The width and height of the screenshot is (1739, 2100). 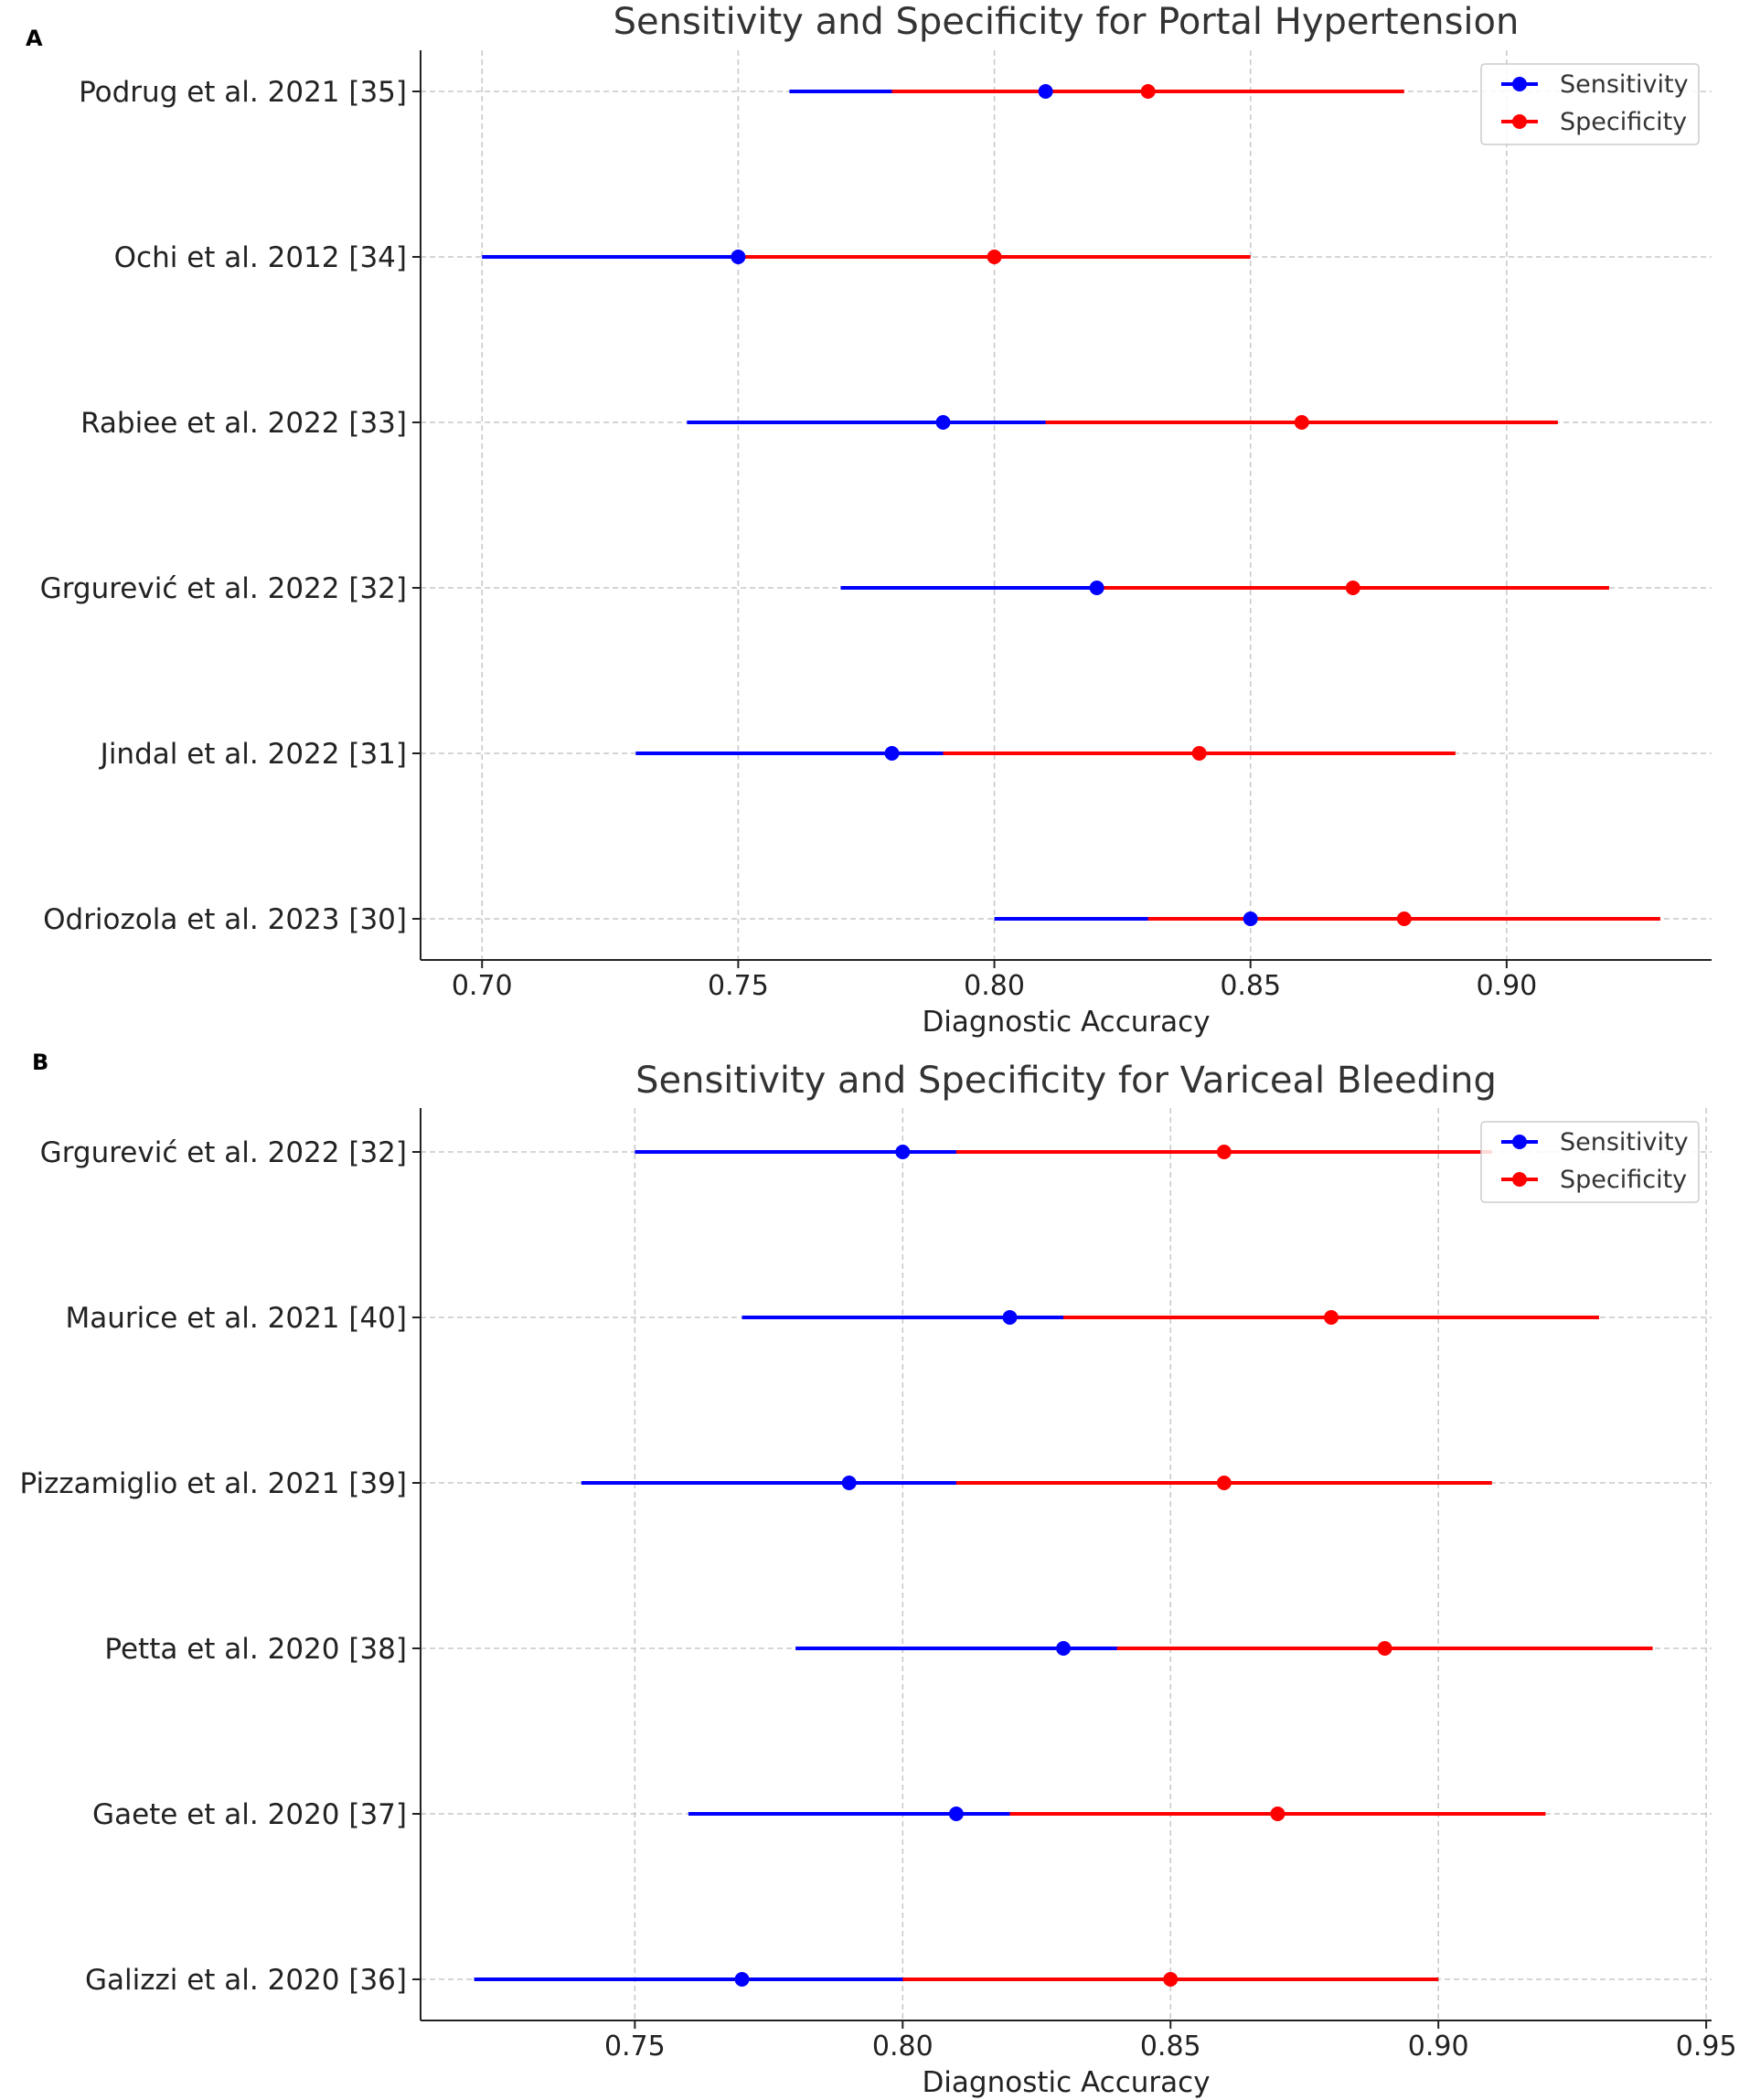 I want to click on y-tick-label: Maurice et al. 2021 [40], so click(x=237, y=1318).